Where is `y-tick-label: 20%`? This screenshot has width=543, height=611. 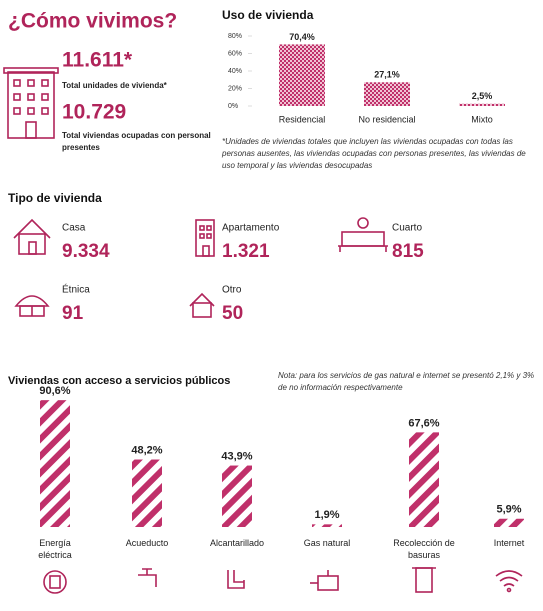
y-tick-label: 20% is located at coordinates (235, 88).